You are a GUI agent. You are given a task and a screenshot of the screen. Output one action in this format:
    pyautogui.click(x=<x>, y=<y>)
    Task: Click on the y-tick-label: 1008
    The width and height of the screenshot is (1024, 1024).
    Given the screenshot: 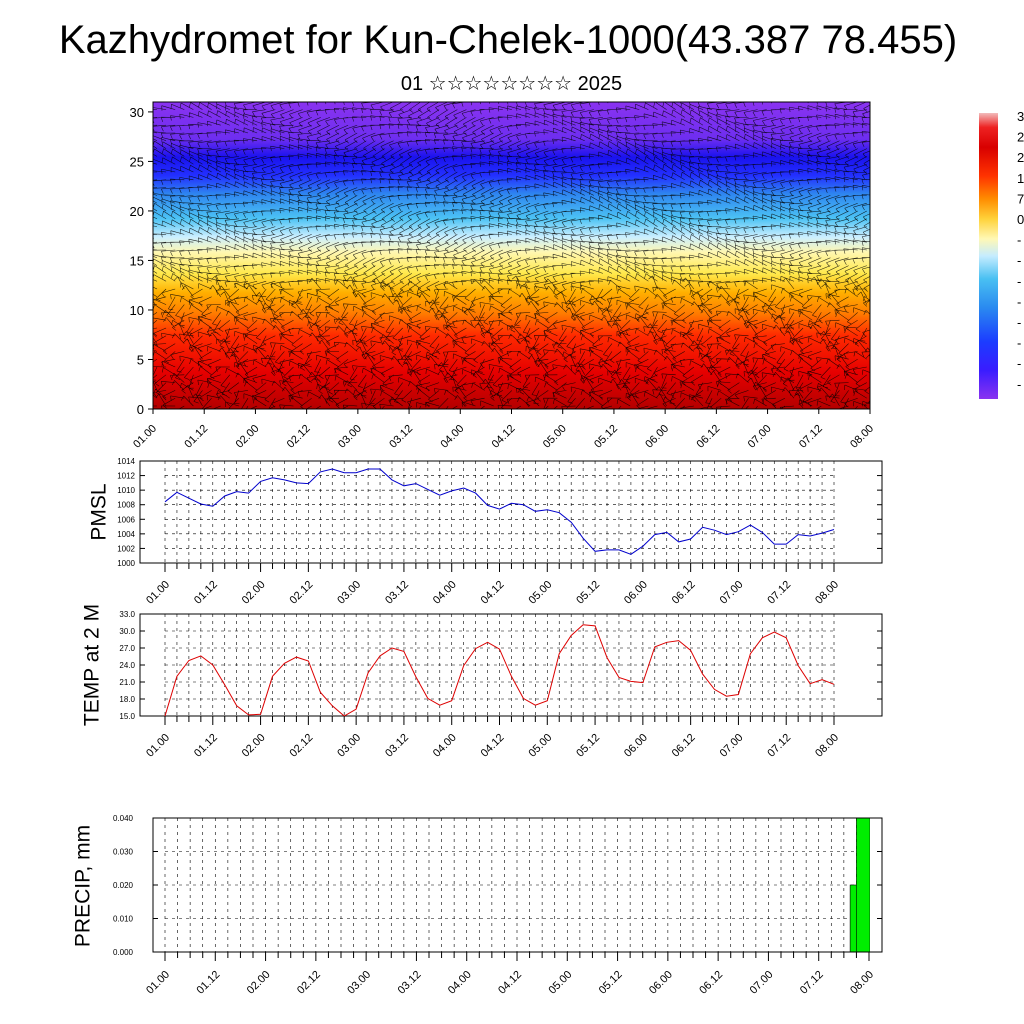 What is the action you would take?
    pyautogui.click(x=126, y=505)
    